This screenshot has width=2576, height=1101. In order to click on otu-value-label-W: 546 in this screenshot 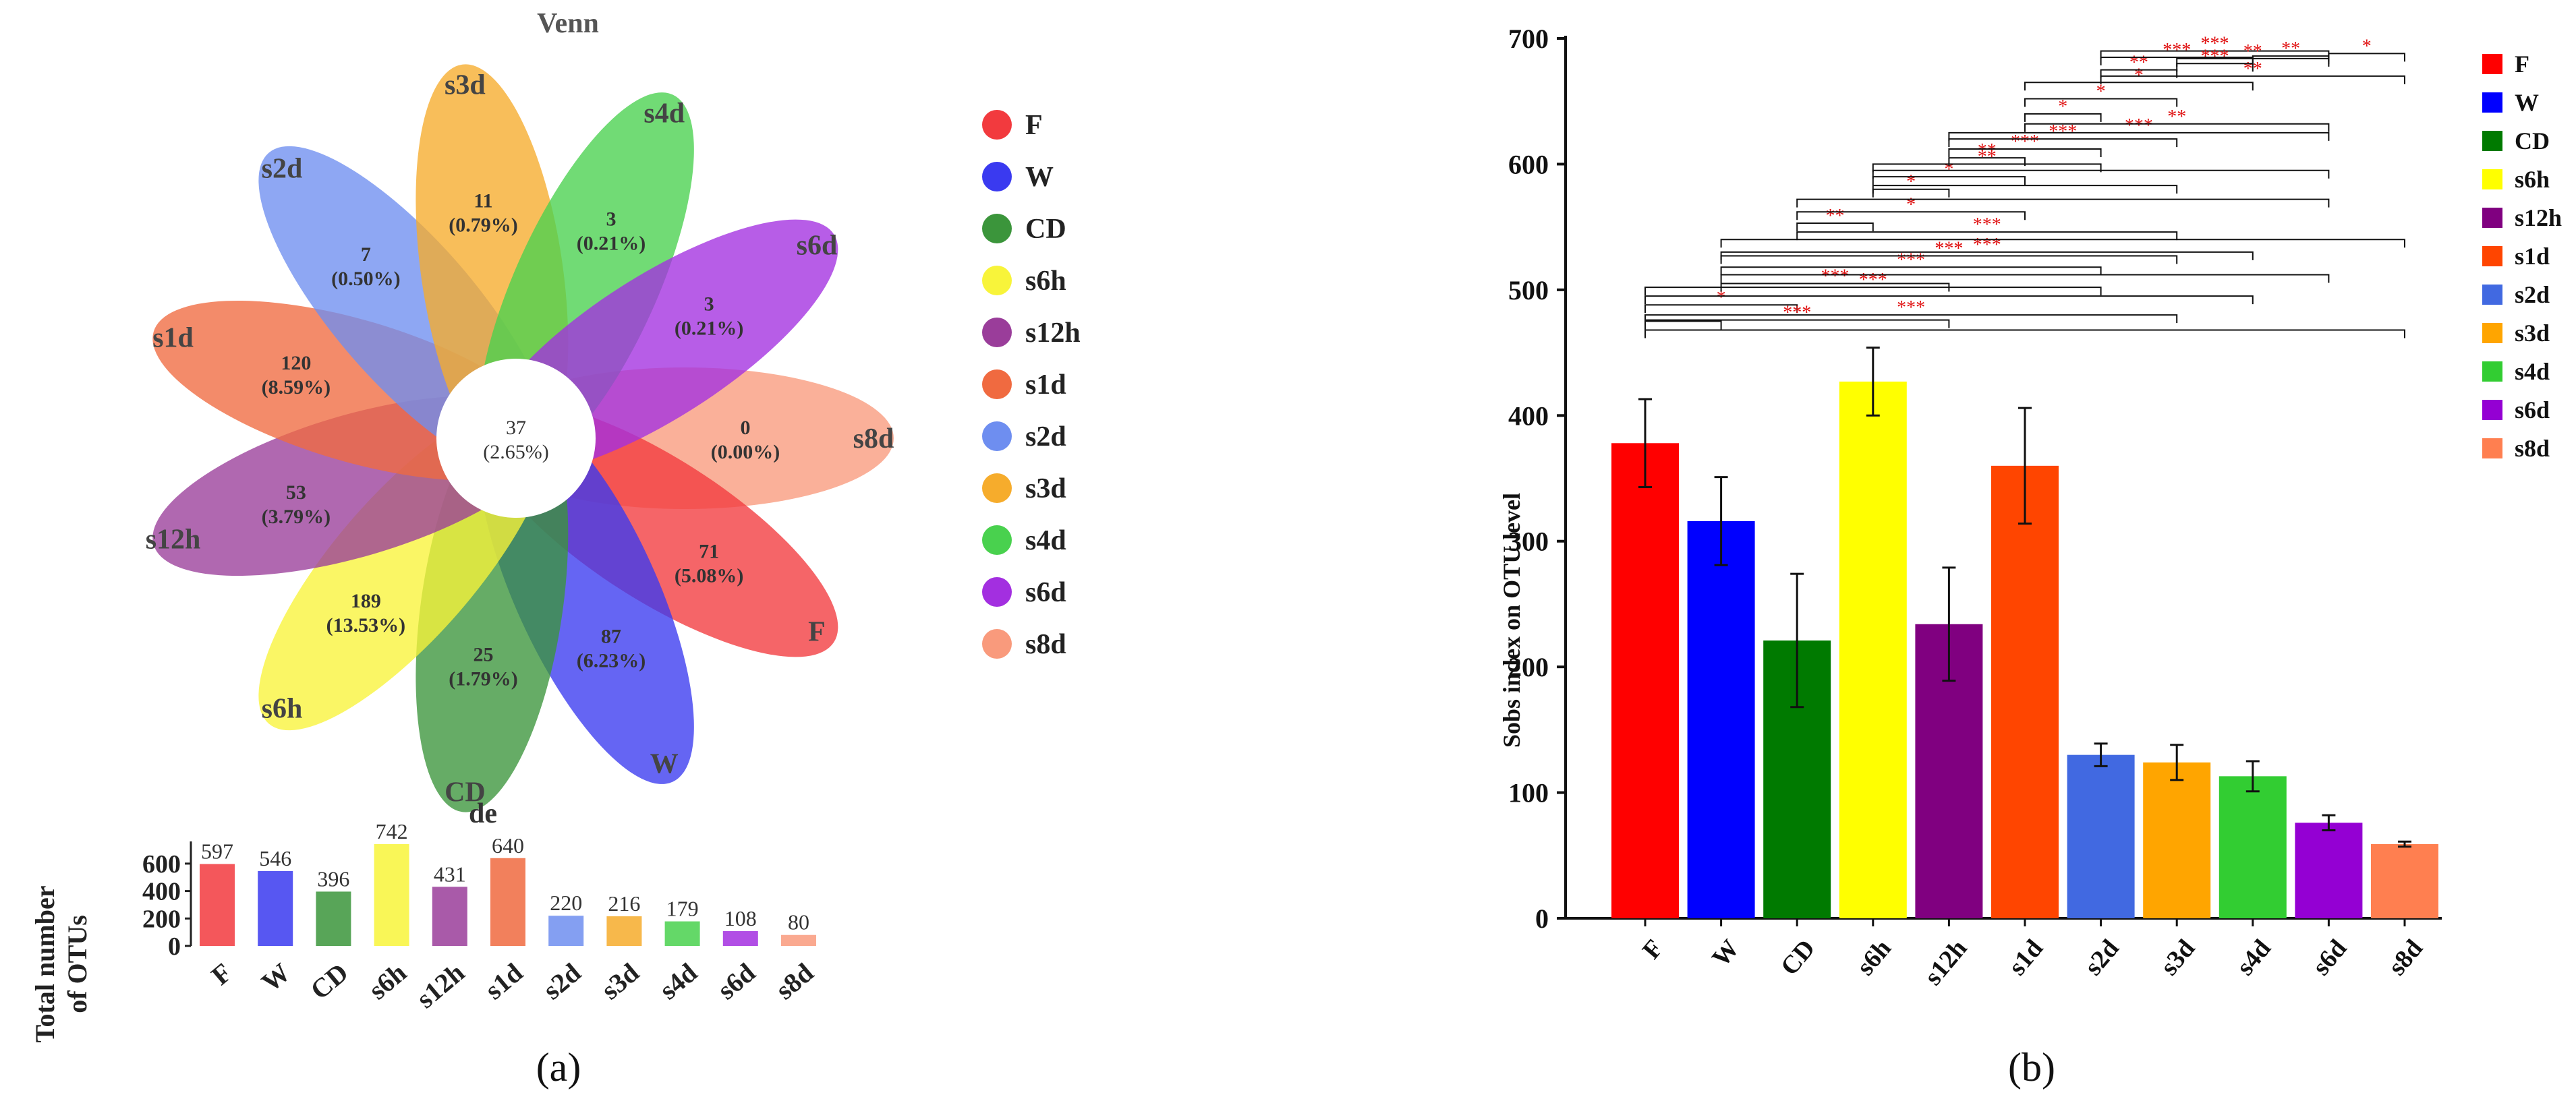, I will do `click(275, 858)`.